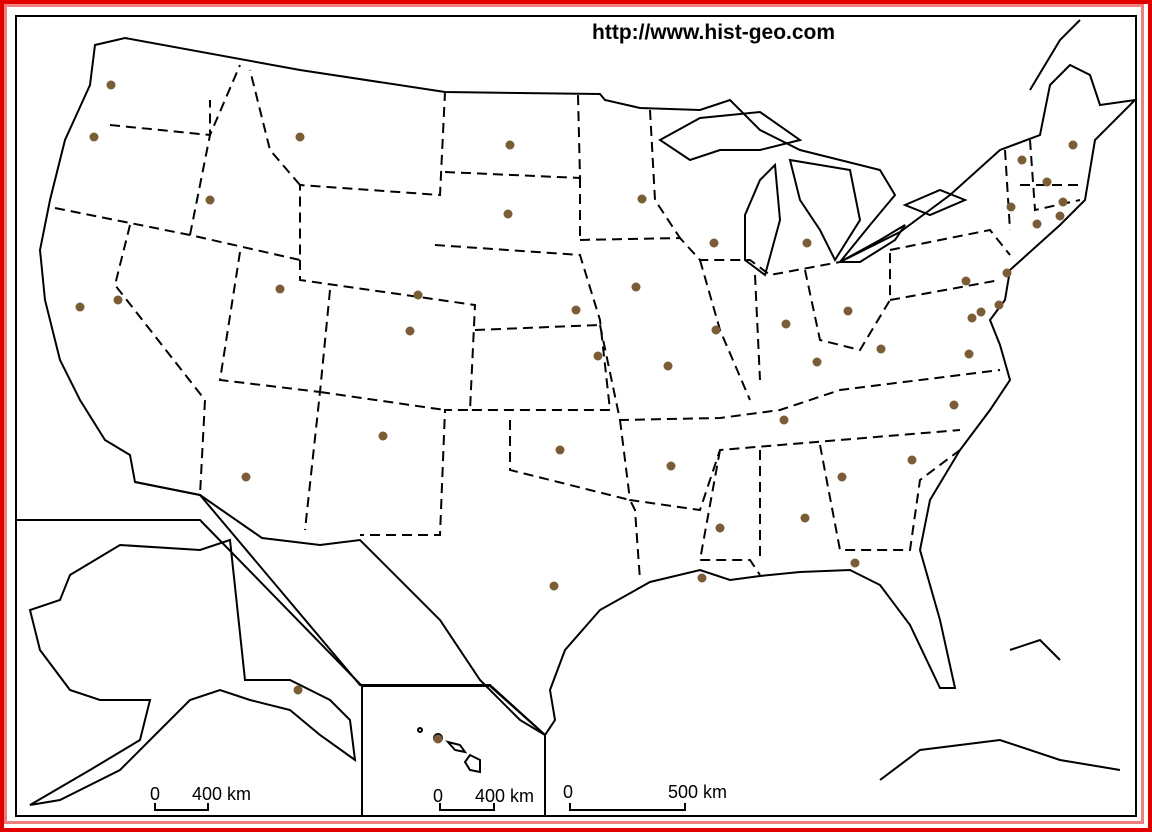  I want to click on mexico-border, so click(340, 648).